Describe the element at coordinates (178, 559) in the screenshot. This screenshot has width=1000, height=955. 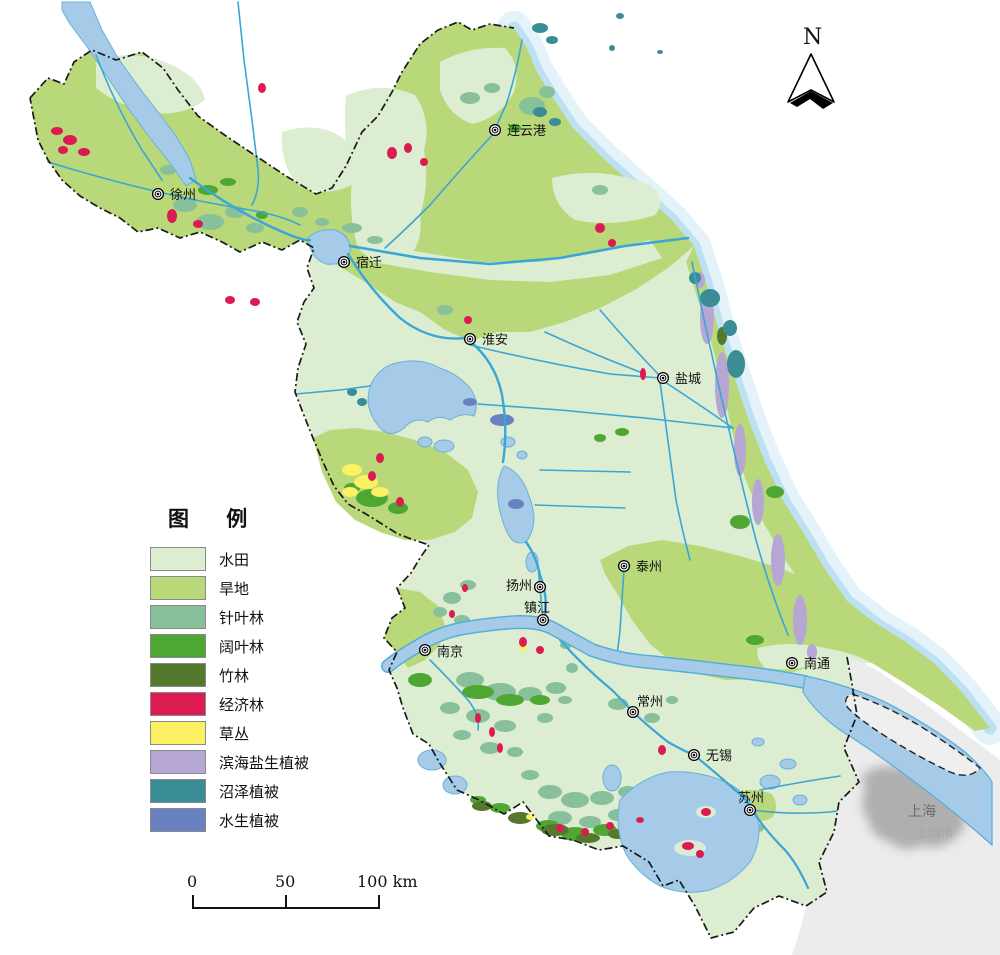
I see `legend-swatch-paddy` at that location.